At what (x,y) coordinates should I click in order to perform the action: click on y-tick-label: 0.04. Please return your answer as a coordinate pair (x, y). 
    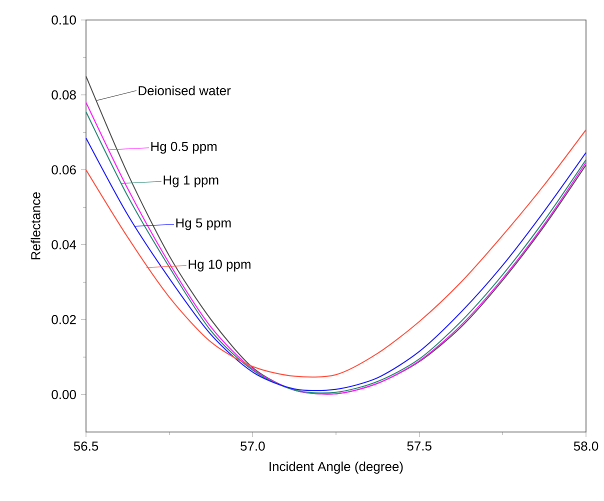
    Looking at the image, I should click on (64, 245).